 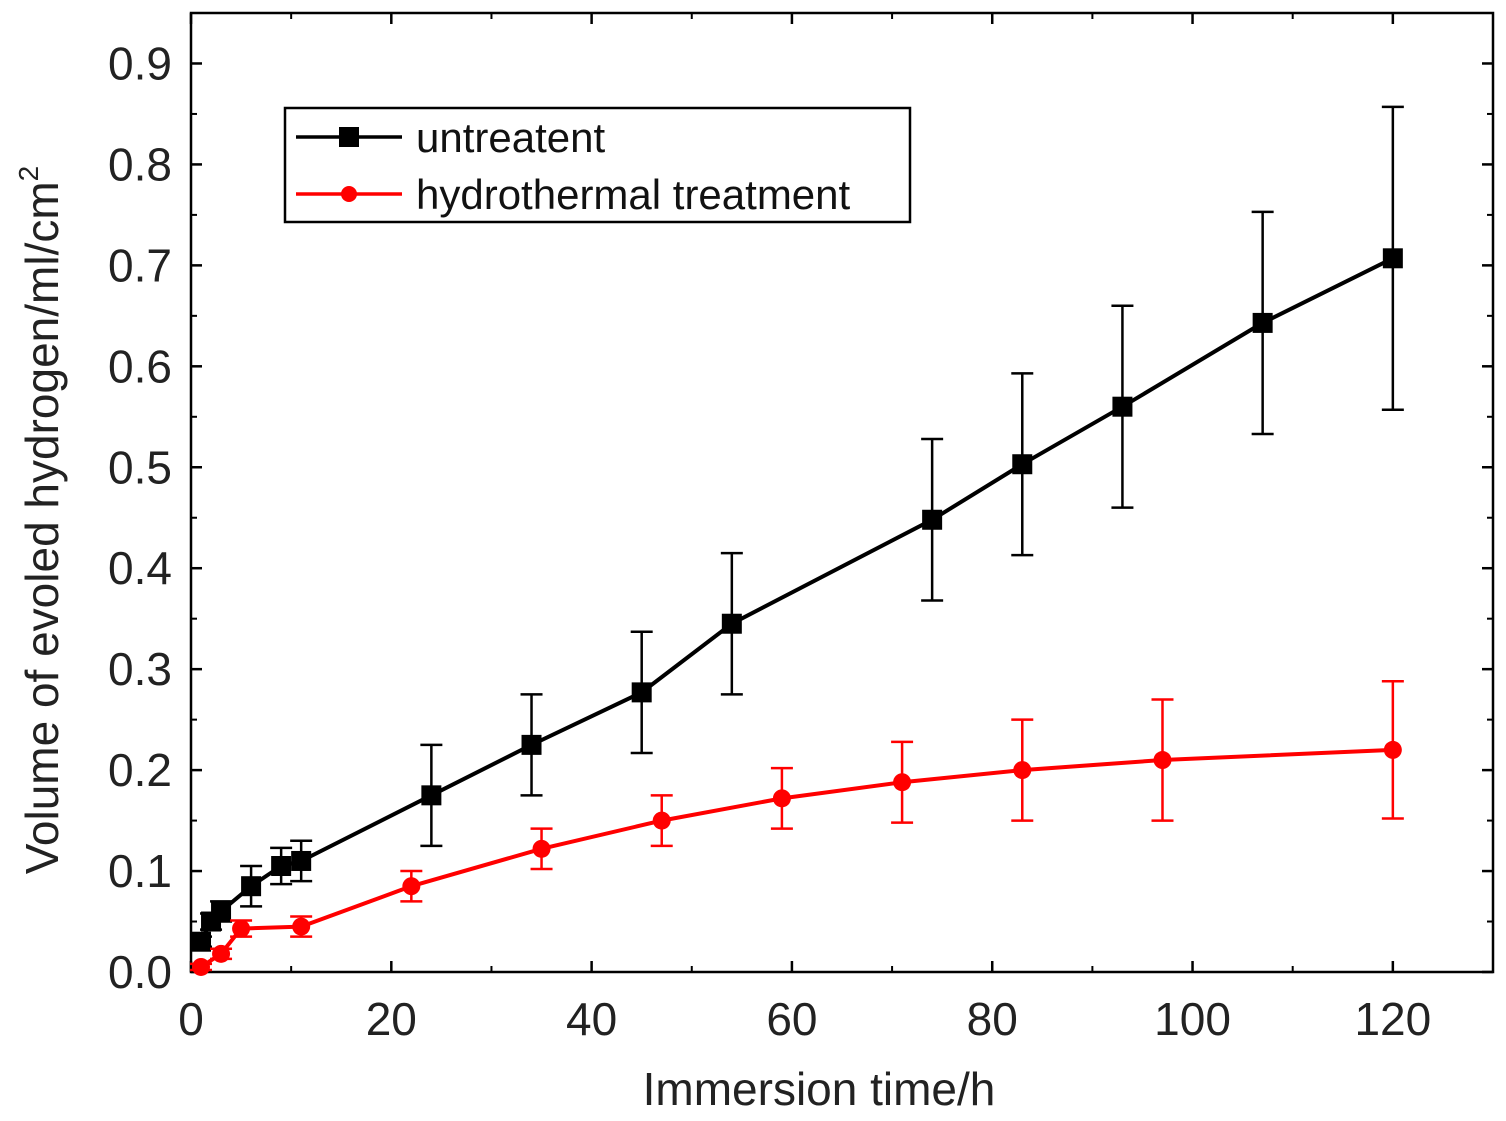 What do you see at coordinates (1192, 1019) in the screenshot?
I see `x-tick-label: 100` at bounding box center [1192, 1019].